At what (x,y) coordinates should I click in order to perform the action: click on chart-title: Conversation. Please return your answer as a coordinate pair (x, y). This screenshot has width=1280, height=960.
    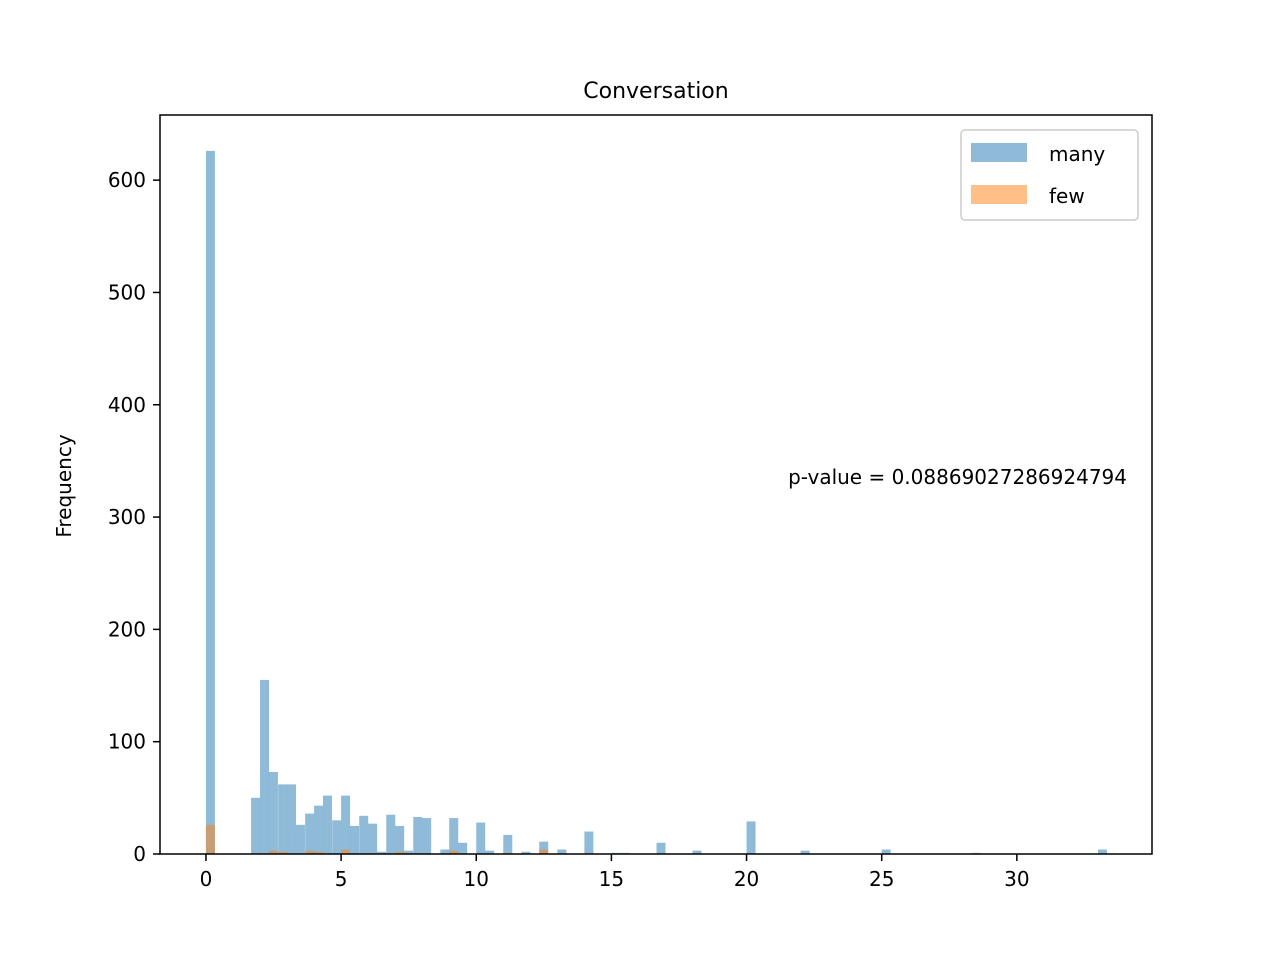
    Looking at the image, I should click on (655, 91).